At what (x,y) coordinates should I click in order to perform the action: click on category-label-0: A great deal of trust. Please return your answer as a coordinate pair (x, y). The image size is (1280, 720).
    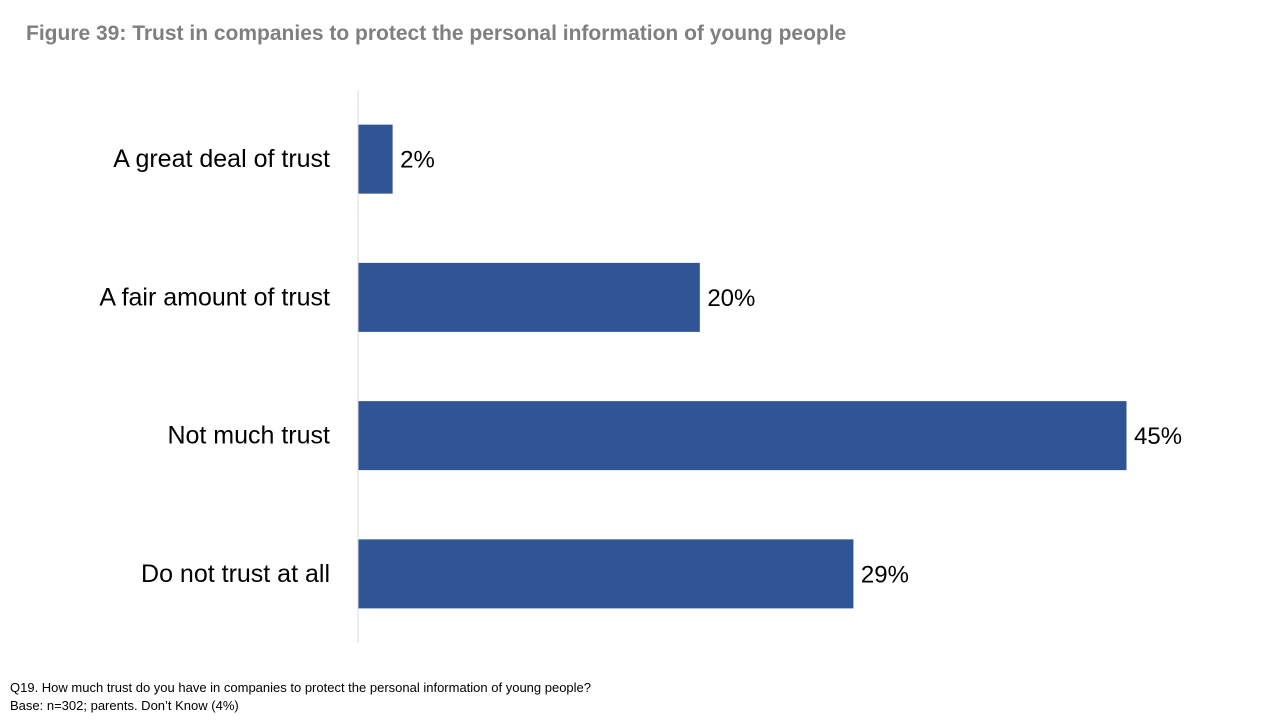
    Looking at the image, I should click on (221, 159).